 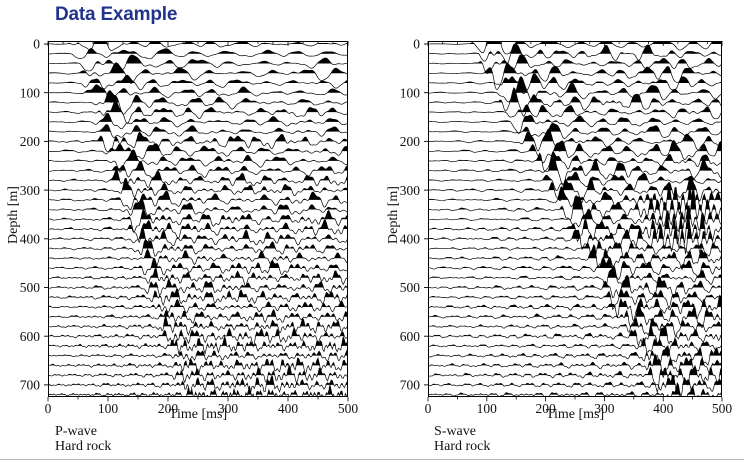 I want to click on y-tick-label: 500, so click(x=30, y=287).